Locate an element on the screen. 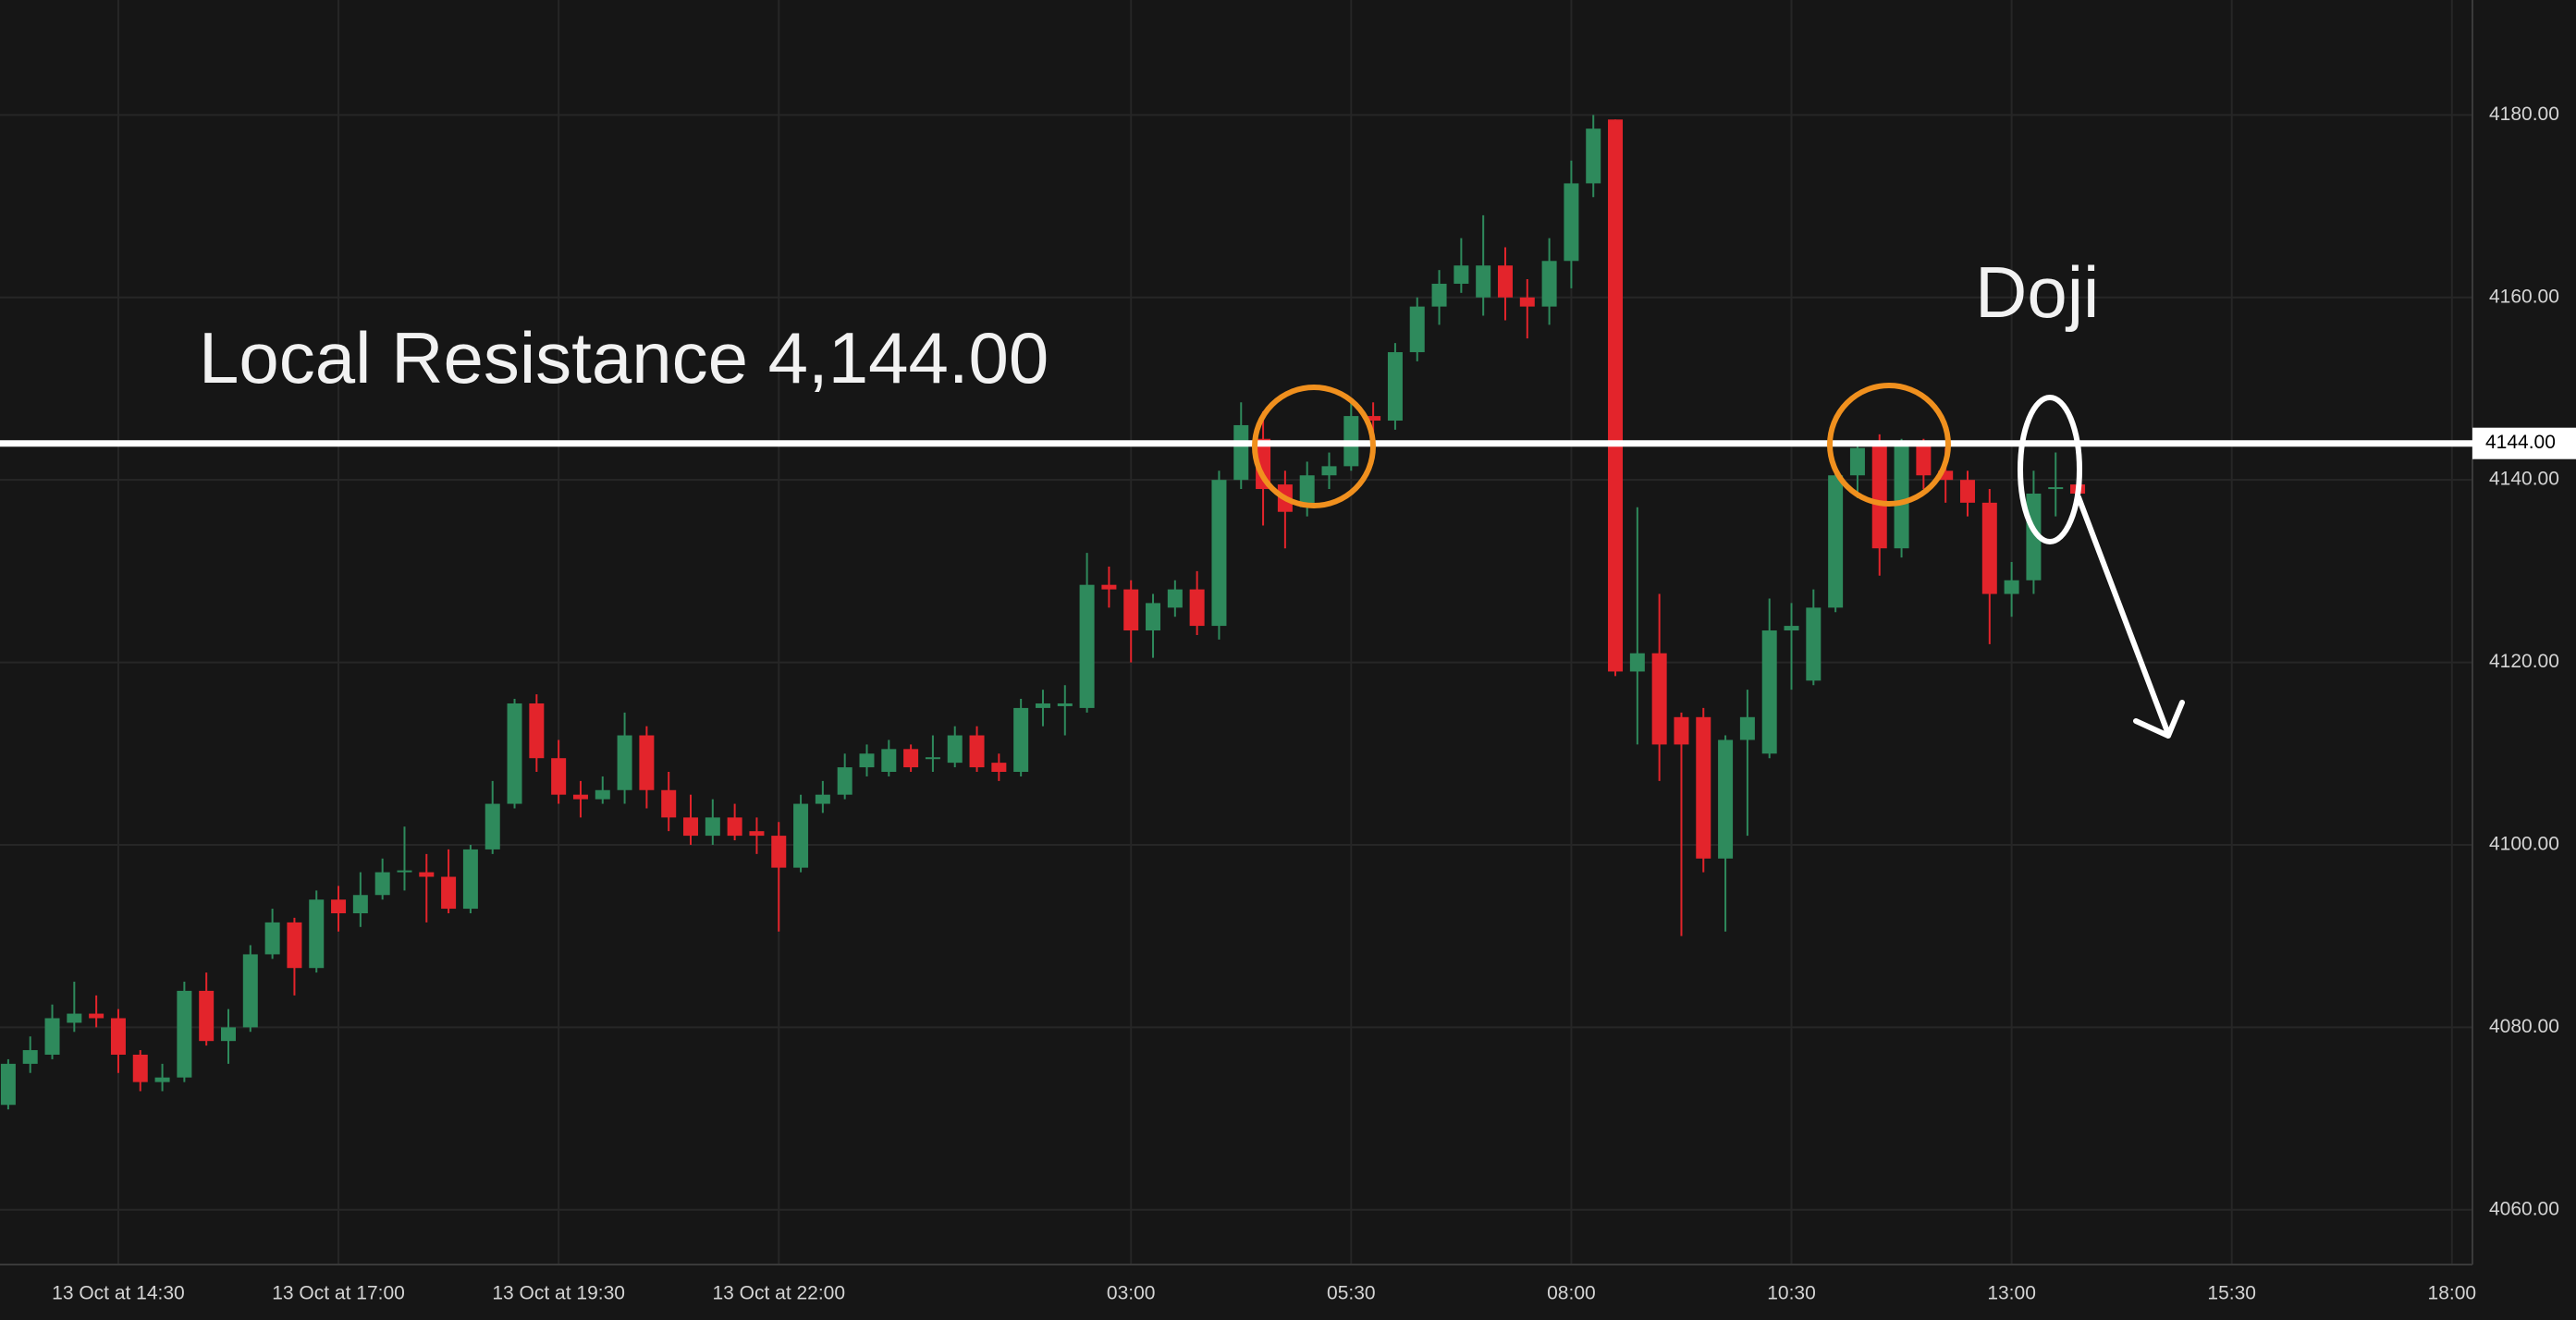  x-tick-label: 13:00 is located at coordinates (2011, 1293).